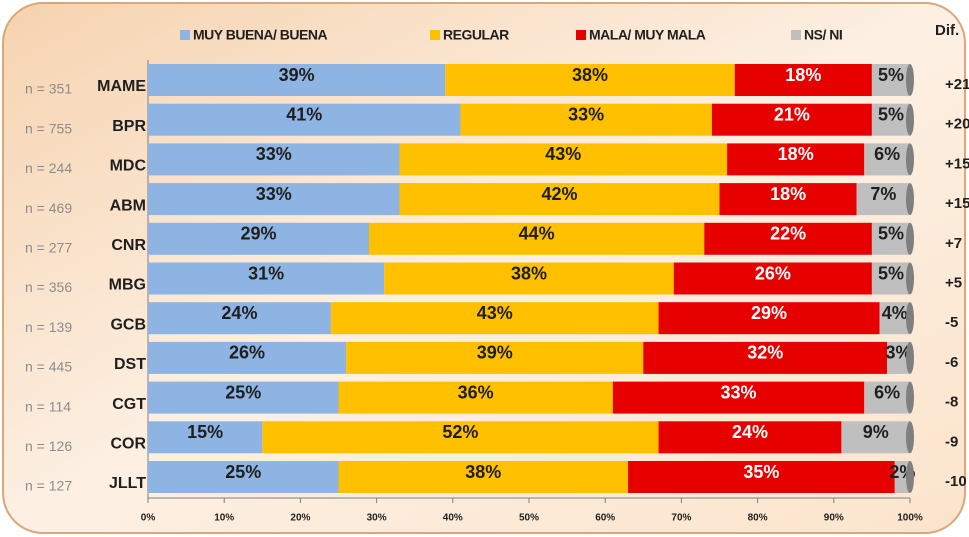  Describe the element at coordinates (951, 362) in the screenshot. I see `difference-label: -6` at that location.